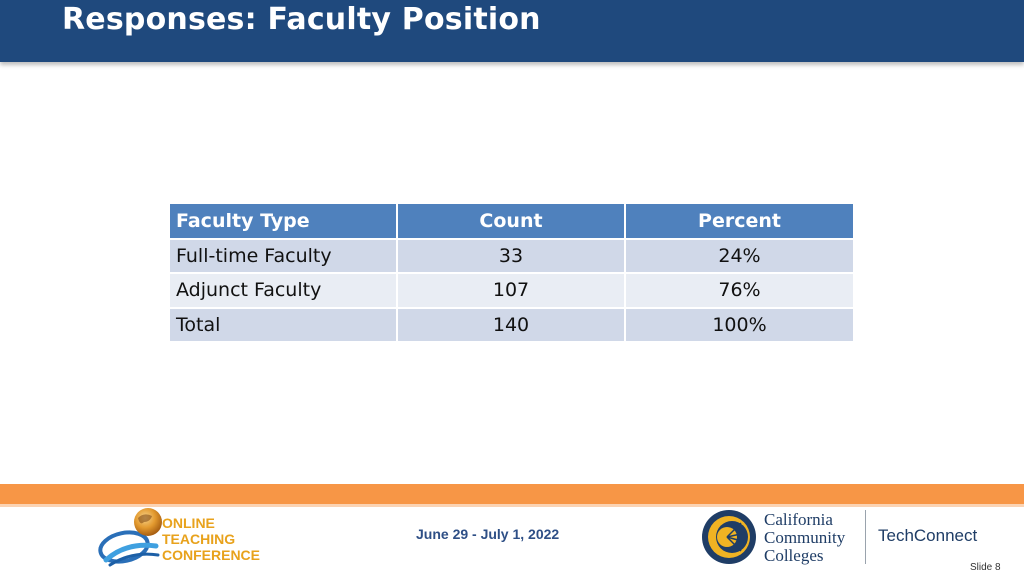 The height and width of the screenshot is (576, 1024). I want to click on table-row: Adjunct Faculty 107 76%, so click(511, 291).